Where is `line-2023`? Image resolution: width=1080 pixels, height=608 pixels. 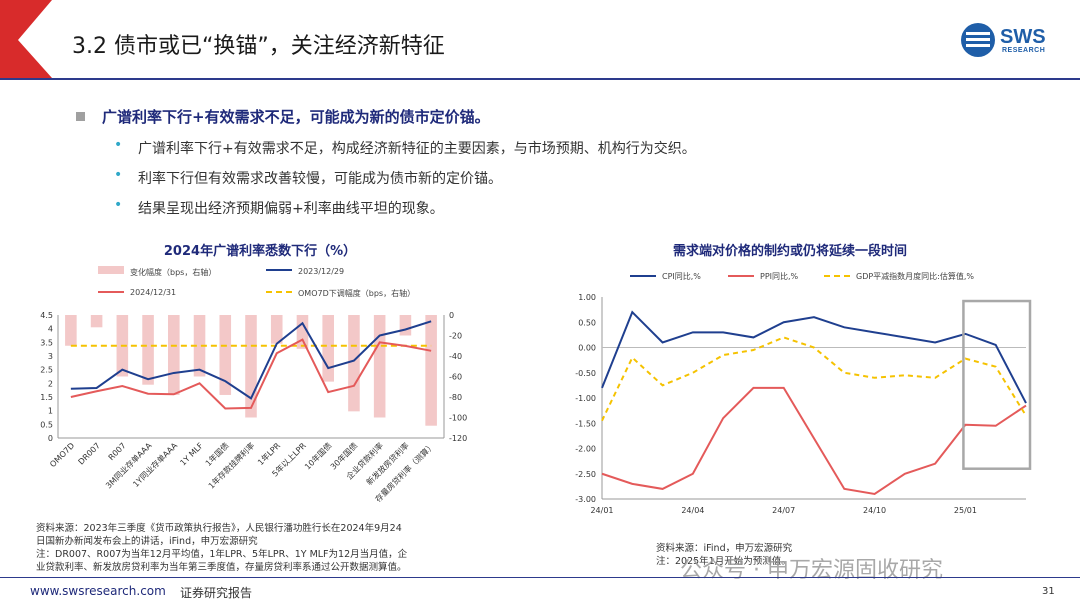
line-2023 is located at coordinates (251, 360).